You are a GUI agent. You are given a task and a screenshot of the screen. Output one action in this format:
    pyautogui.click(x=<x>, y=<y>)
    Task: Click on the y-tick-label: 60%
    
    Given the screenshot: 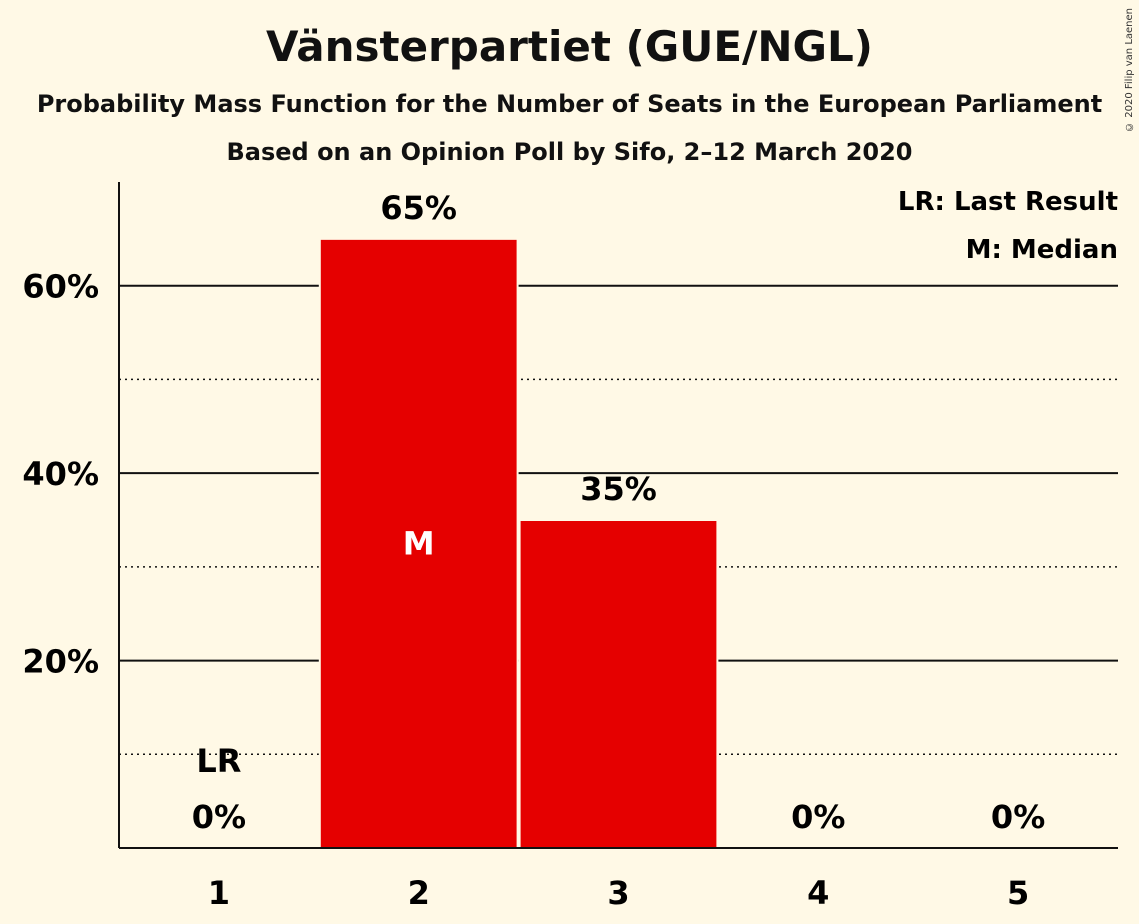 What is the action you would take?
    pyautogui.click(x=60, y=287)
    